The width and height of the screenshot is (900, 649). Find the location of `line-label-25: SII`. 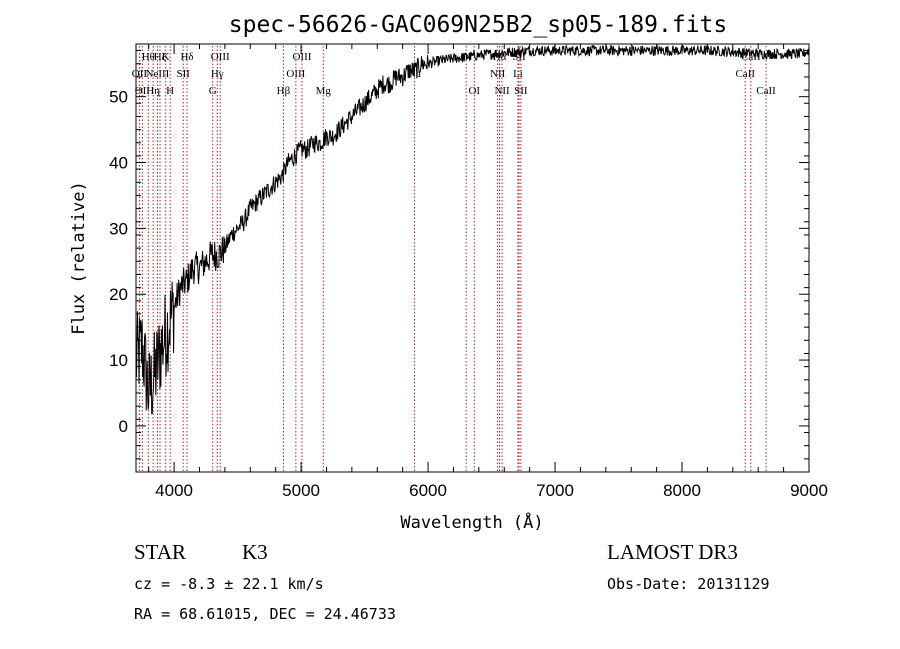

line-label-25: SII is located at coordinates (521, 91).